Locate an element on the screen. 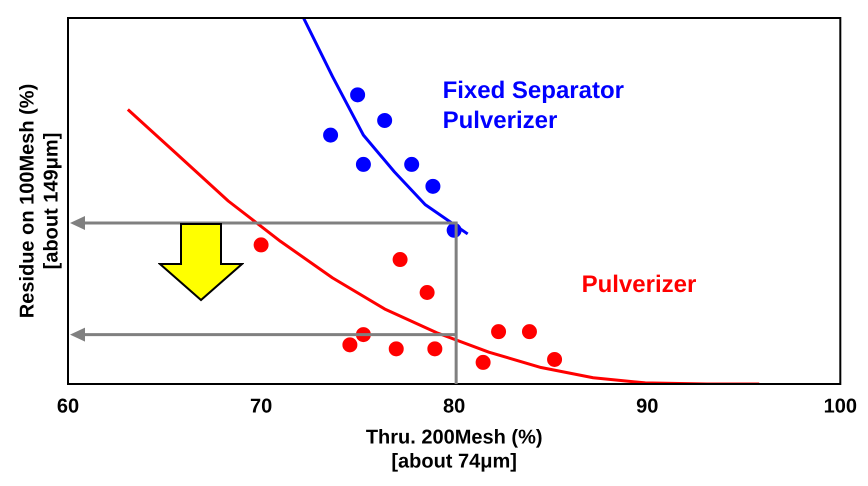  x-tick-label: 70 is located at coordinates (261, 407).